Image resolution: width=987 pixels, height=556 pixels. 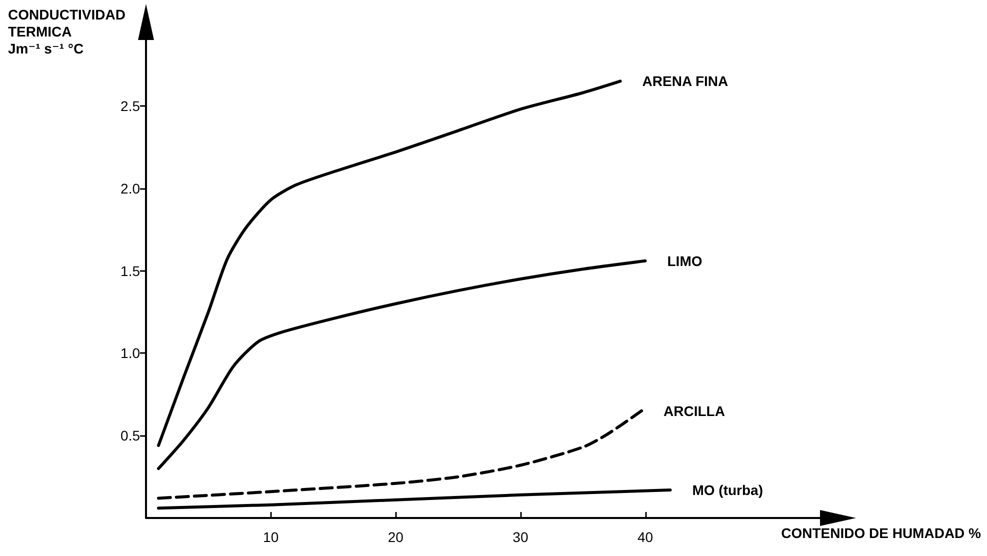 What do you see at coordinates (645, 537) in the screenshot?
I see `x-tick-label: 40` at bounding box center [645, 537].